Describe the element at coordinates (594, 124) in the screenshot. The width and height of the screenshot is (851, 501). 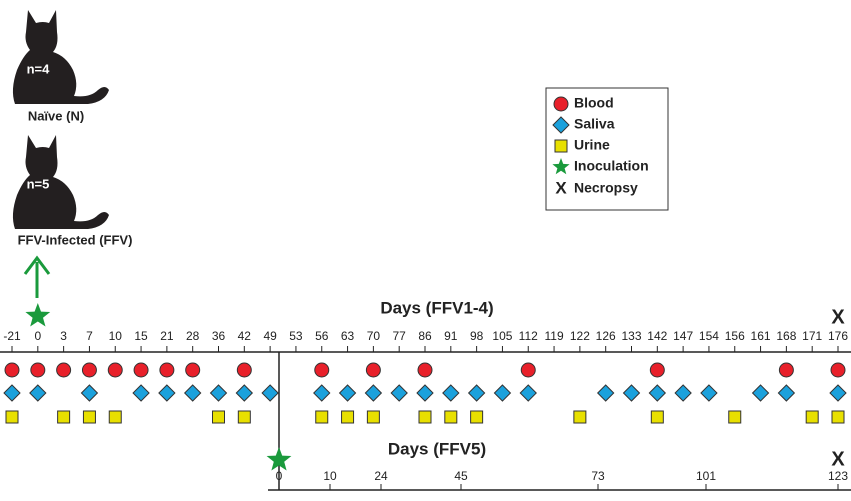
I see `legend-label: Saliva` at that location.